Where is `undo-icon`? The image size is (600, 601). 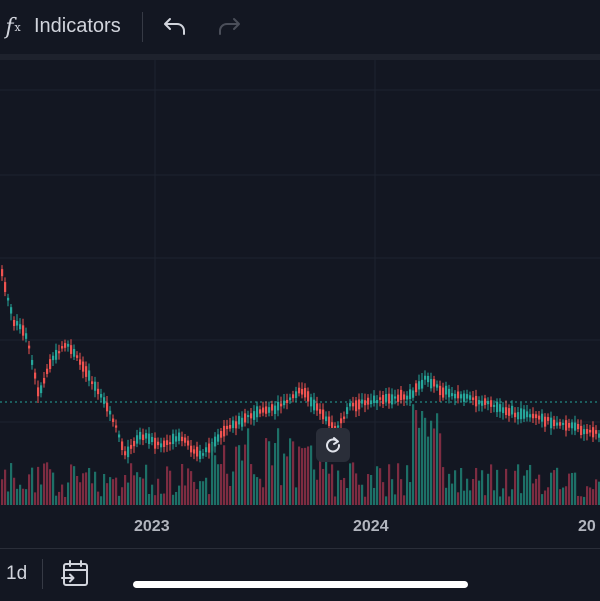 undo-icon is located at coordinates (175, 26).